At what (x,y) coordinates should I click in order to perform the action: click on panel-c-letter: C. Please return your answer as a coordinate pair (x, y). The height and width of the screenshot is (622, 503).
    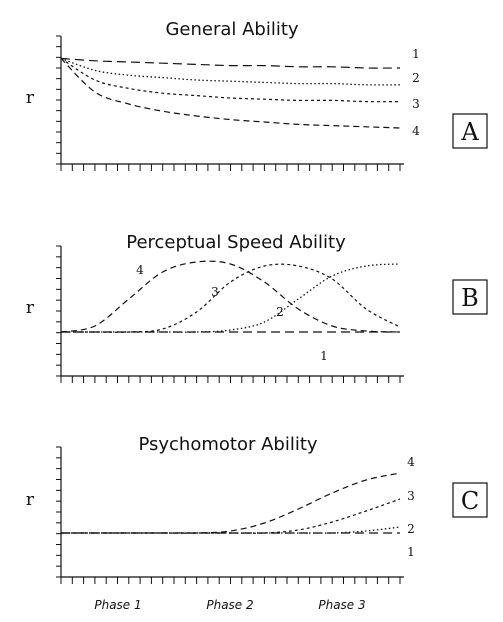
    Looking at the image, I should click on (470, 501).